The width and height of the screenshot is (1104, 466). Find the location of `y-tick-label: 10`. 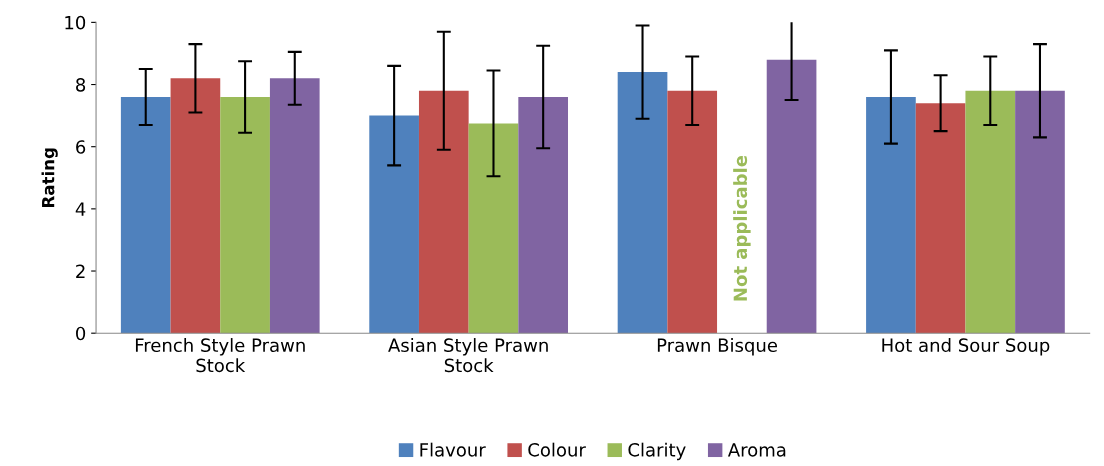

y-tick-label: 10 is located at coordinates (75, 22).